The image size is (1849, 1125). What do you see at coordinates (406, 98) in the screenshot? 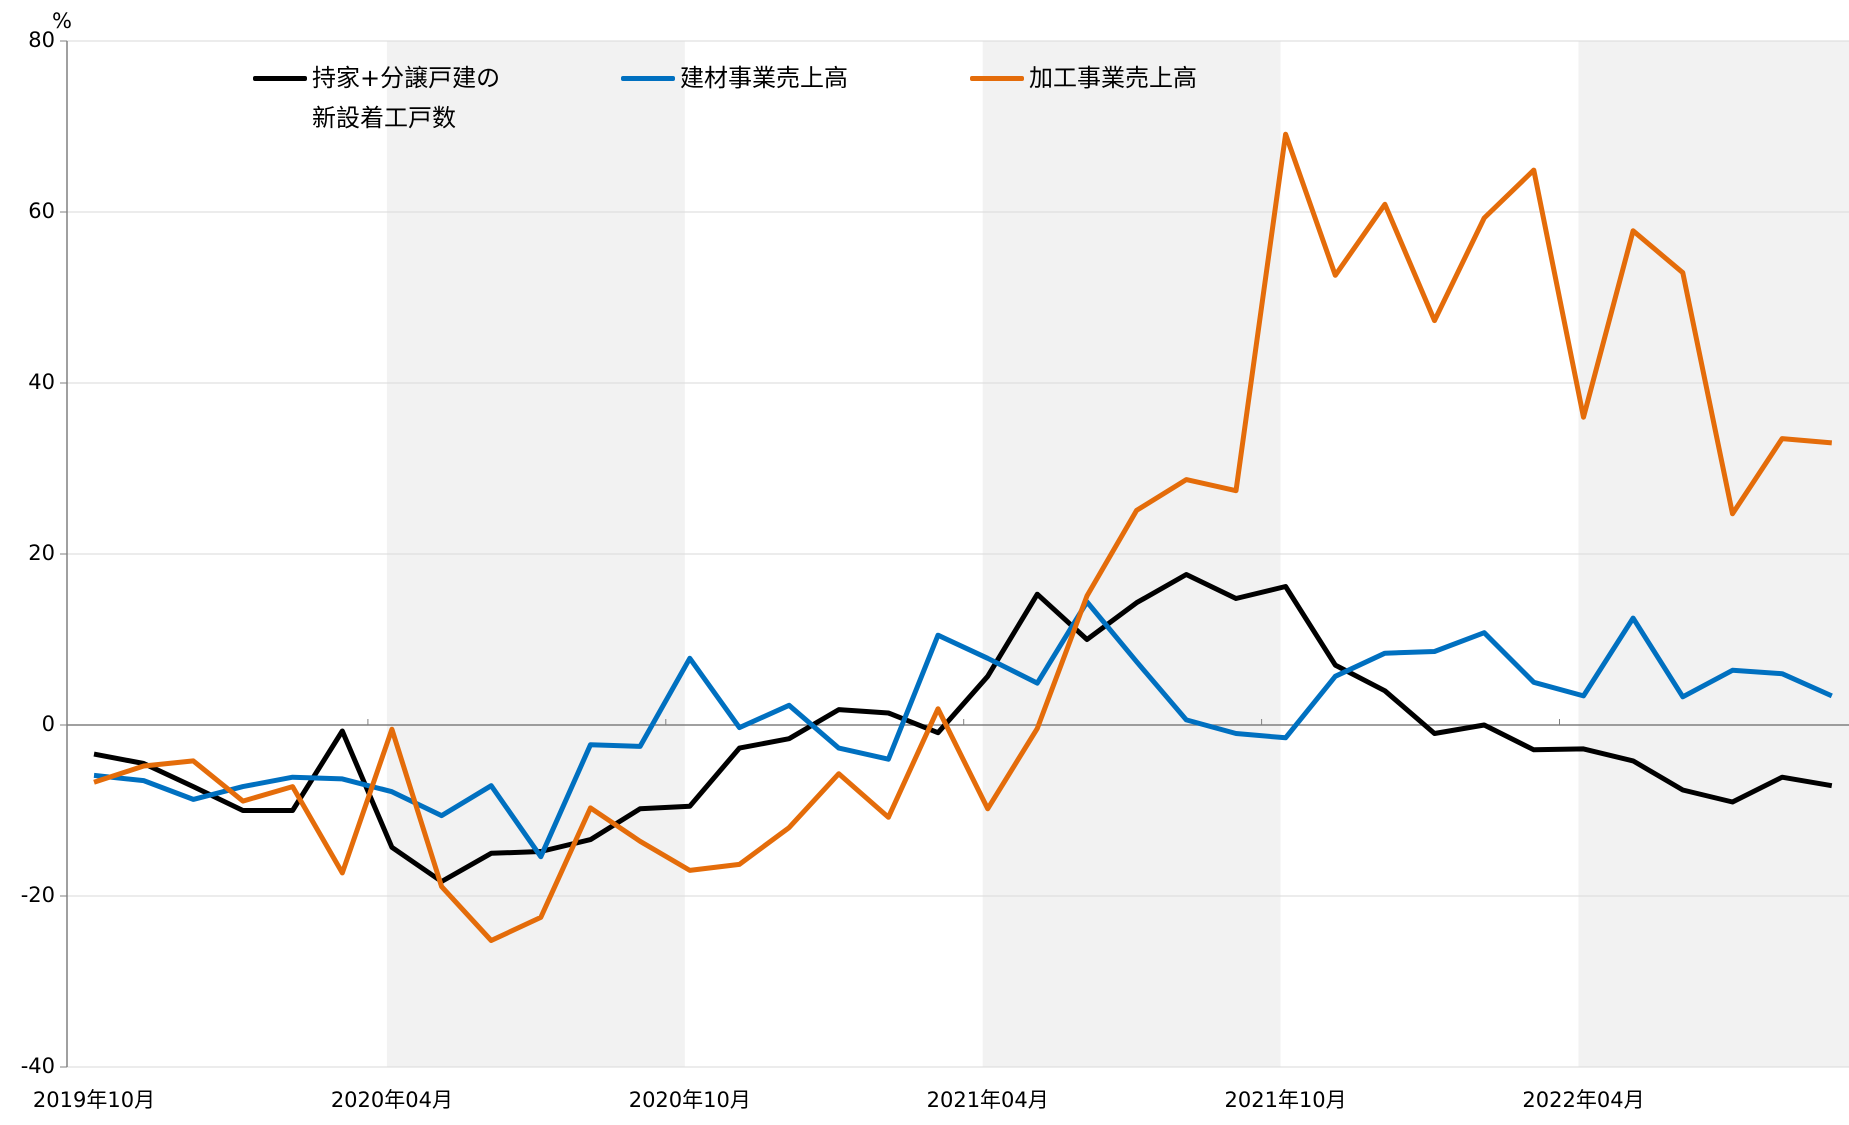
I see `legend-label: 持家+分譲戸建の新設着工戸数` at bounding box center [406, 98].